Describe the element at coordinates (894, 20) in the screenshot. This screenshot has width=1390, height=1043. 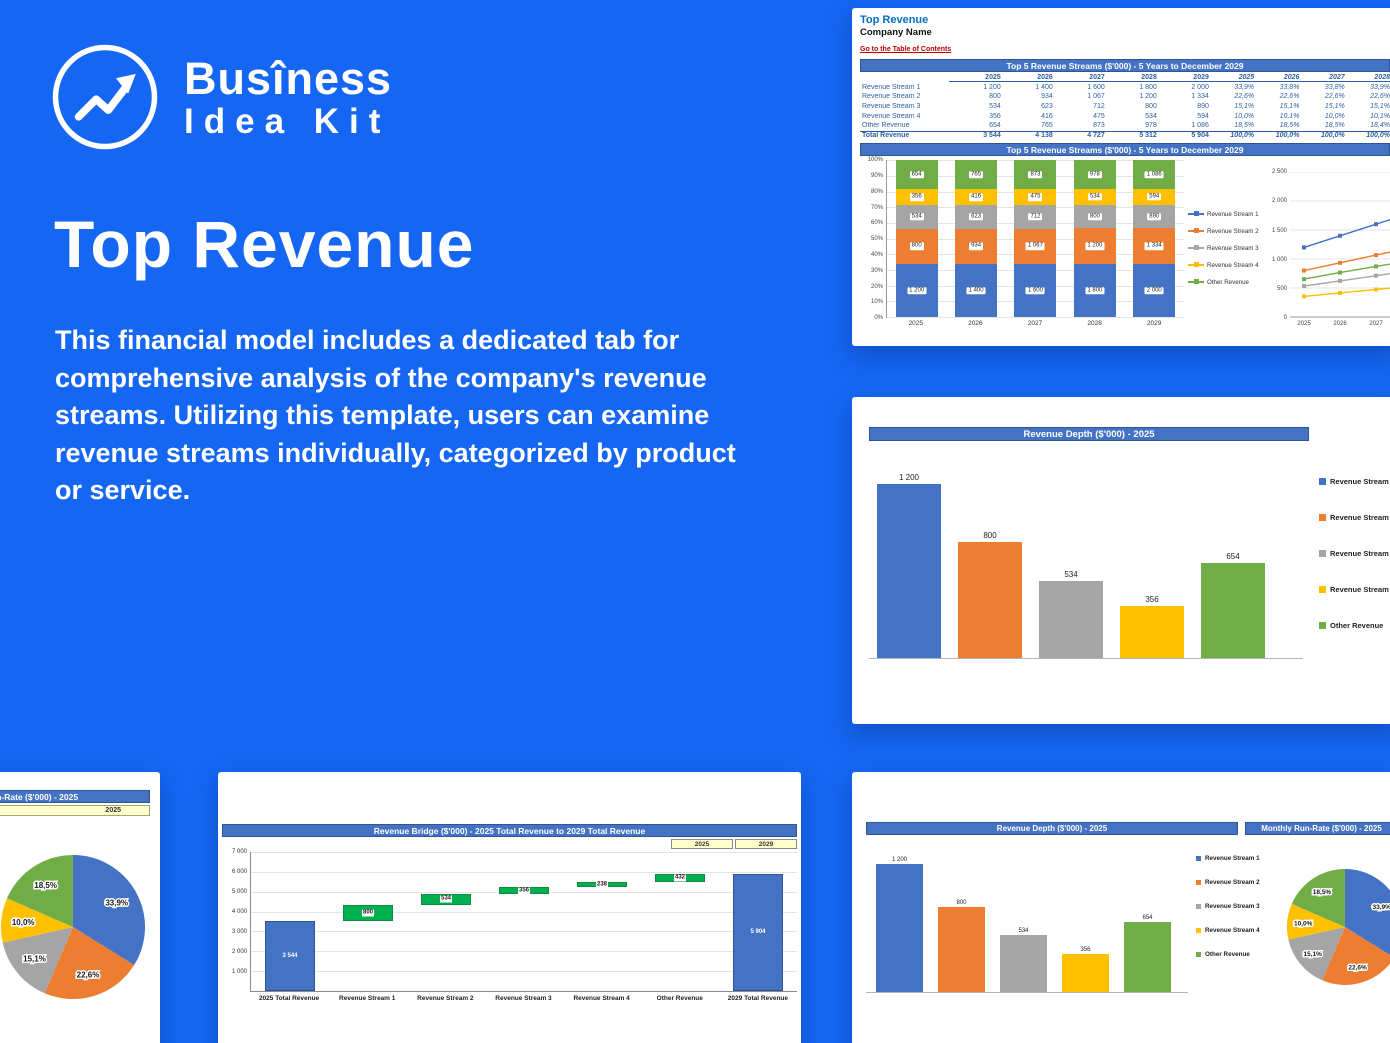
I see `sheet-title: Top Revenue` at that location.